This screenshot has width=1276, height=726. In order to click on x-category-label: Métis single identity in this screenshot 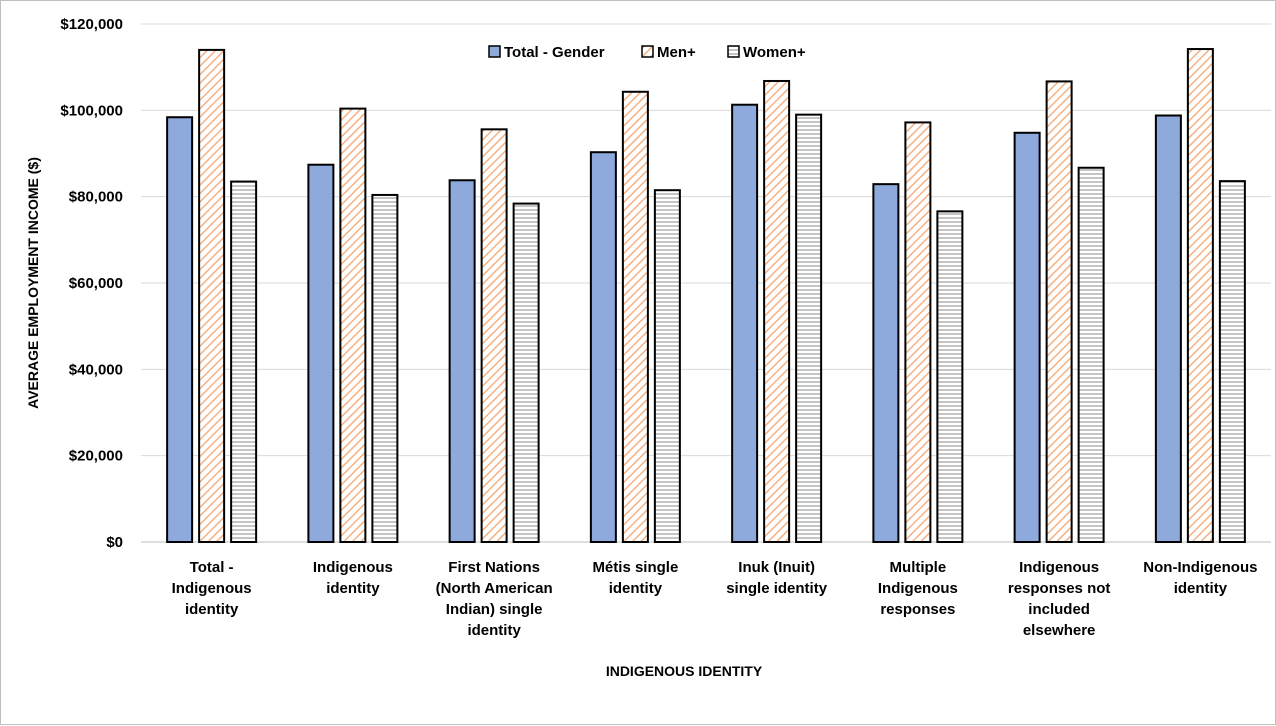, I will do `click(635, 578)`.